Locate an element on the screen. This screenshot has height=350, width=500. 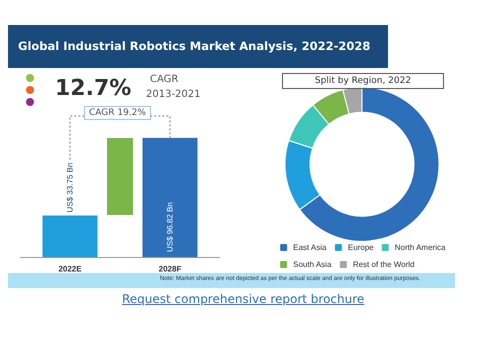
x-tick-label: 2022E is located at coordinates (70, 269).